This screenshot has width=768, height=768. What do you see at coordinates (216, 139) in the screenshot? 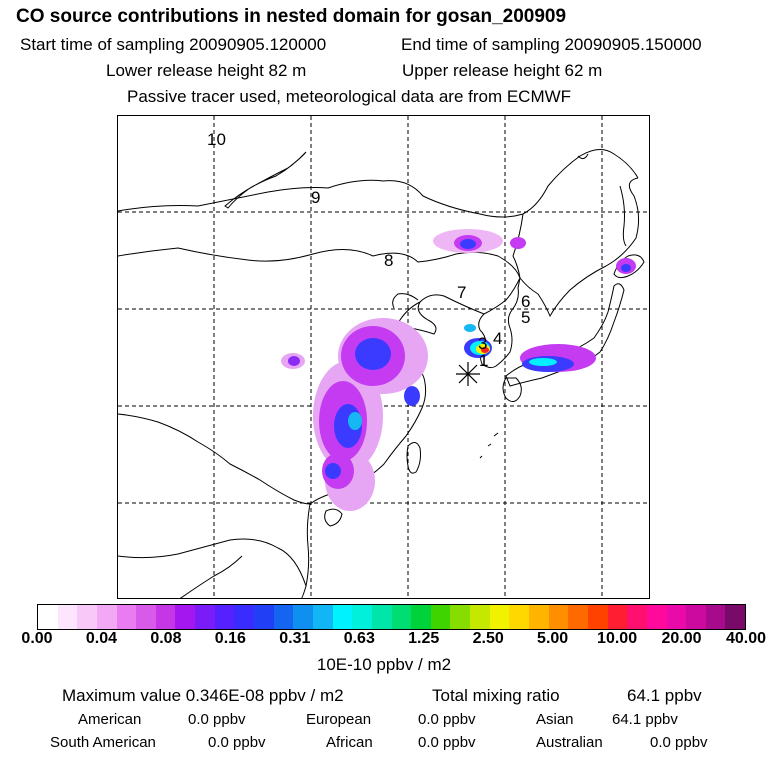
I see `day-label-10: 10` at bounding box center [216, 139].